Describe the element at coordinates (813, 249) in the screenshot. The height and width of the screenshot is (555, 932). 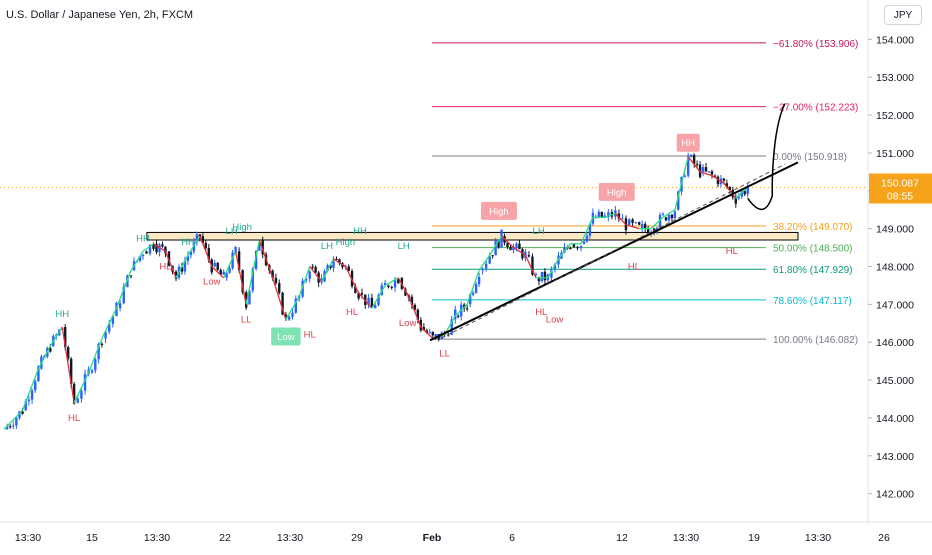
I see `fib-level-label: 50.00% (148.500)` at that location.